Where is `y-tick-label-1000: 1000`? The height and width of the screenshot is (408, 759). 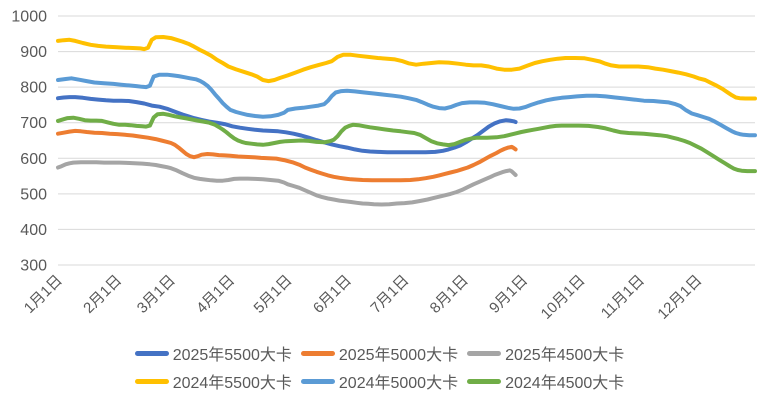 y-tick-label-1000: 1000 is located at coordinates (29, 17).